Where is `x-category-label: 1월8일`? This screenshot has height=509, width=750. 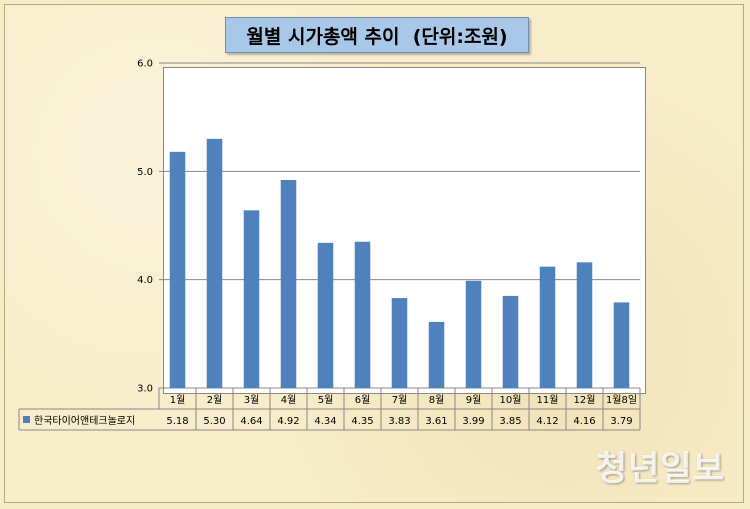 x-category-label: 1월8일 is located at coordinates (621, 400).